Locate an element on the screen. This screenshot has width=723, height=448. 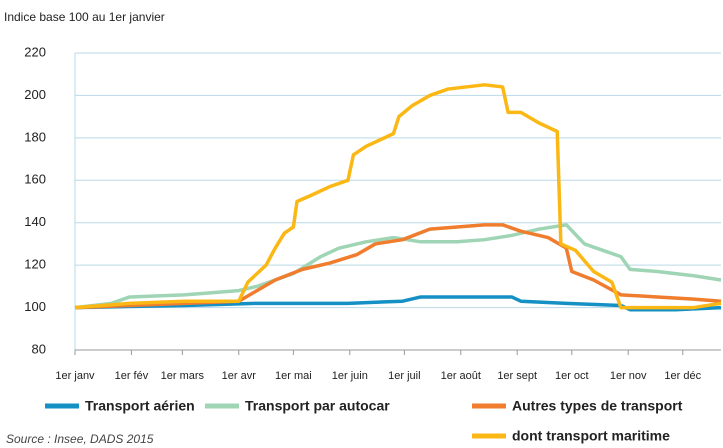
x-tick-label: 1er sept is located at coordinates (517, 376).